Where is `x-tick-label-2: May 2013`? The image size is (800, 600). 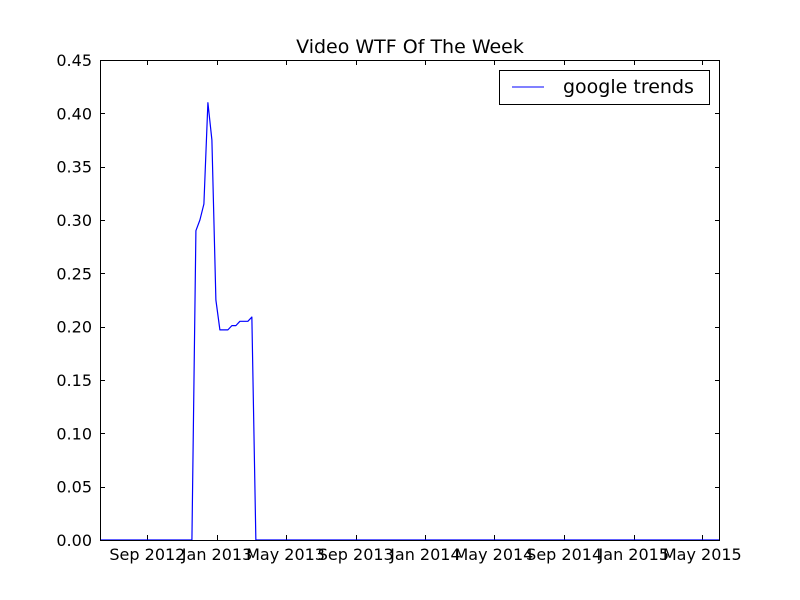 x-tick-label-2: May 2013 is located at coordinates (285, 554).